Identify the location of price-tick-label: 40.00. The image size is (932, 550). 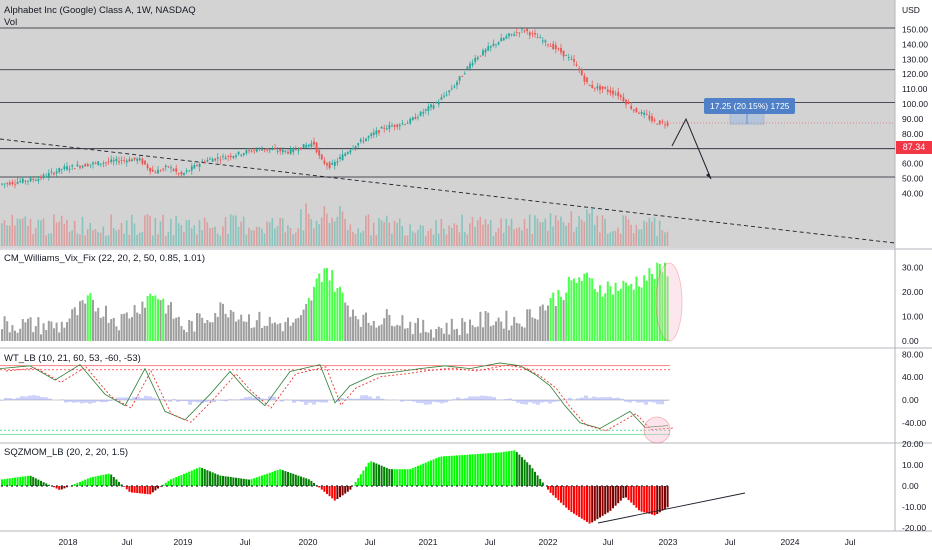
(913, 193).